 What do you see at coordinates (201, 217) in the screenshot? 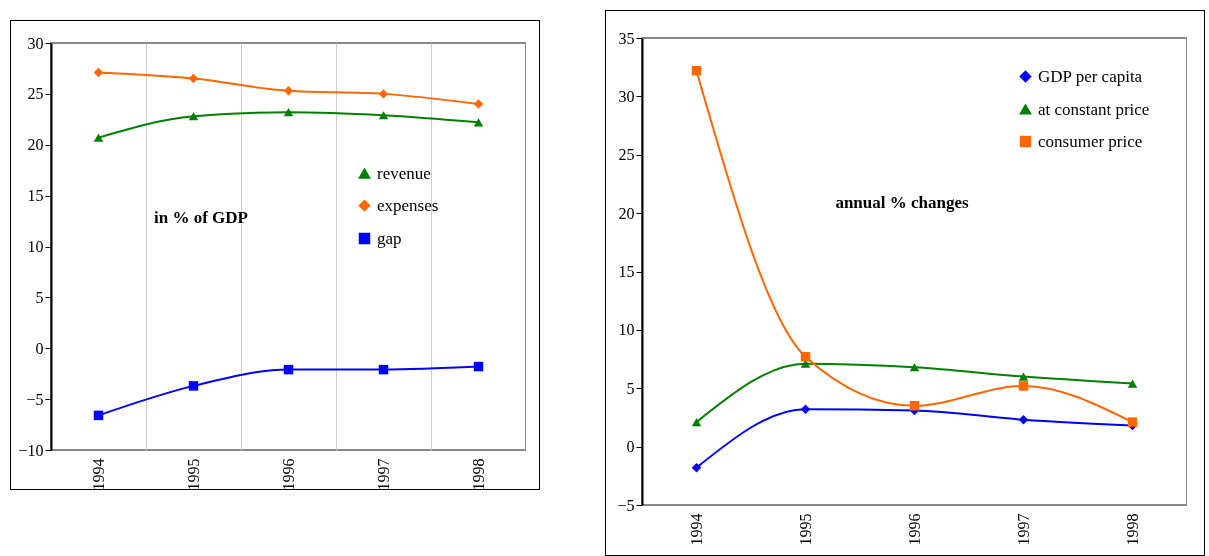
I see `annotation: in % of GDP` at bounding box center [201, 217].